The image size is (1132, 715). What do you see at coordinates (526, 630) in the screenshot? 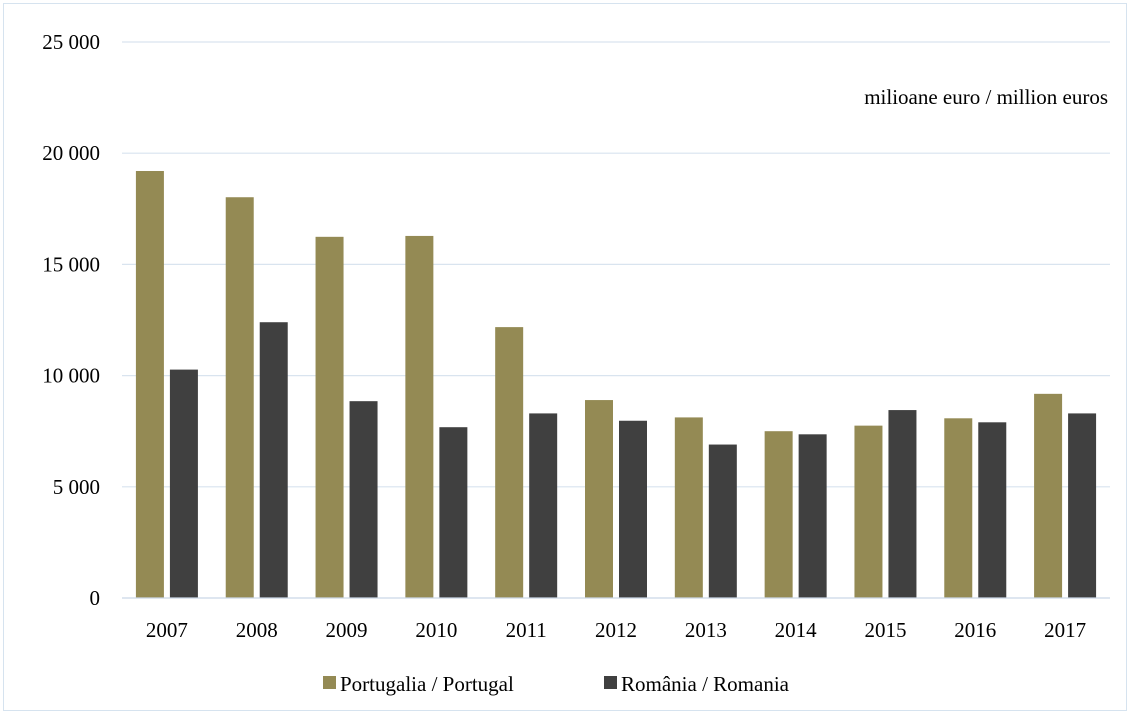
I see `x-tick-label: 2011` at bounding box center [526, 630].